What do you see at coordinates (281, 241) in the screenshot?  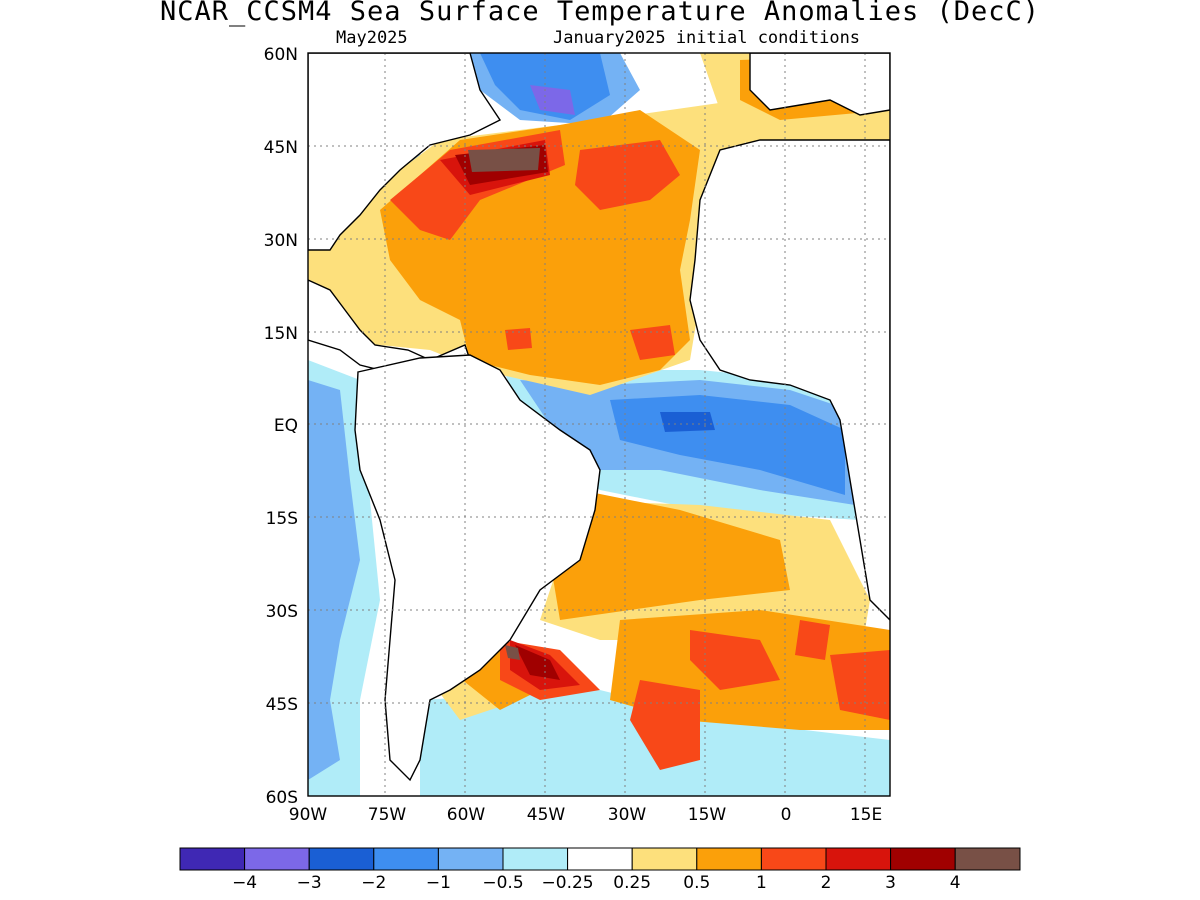 I see `lat-tick-label: 30N` at bounding box center [281, 241].